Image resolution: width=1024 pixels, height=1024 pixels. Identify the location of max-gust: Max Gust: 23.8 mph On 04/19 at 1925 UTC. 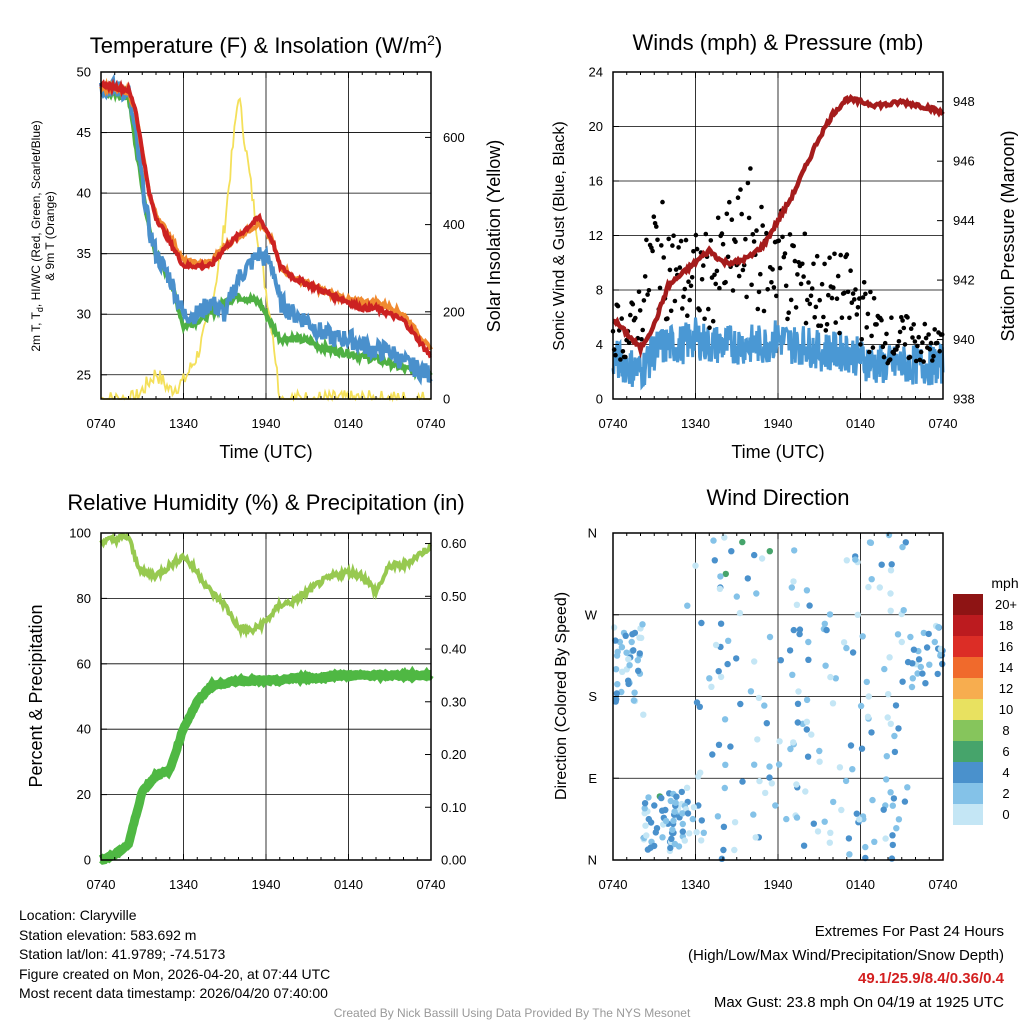
(858, 1002).